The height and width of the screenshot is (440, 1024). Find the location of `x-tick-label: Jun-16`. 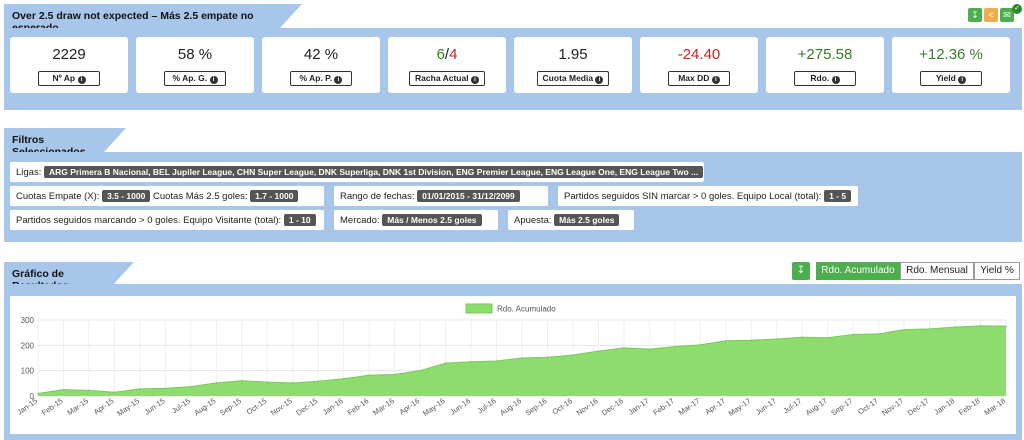

x-tick-label: Jun-16 is located at coordinates (460, 406).